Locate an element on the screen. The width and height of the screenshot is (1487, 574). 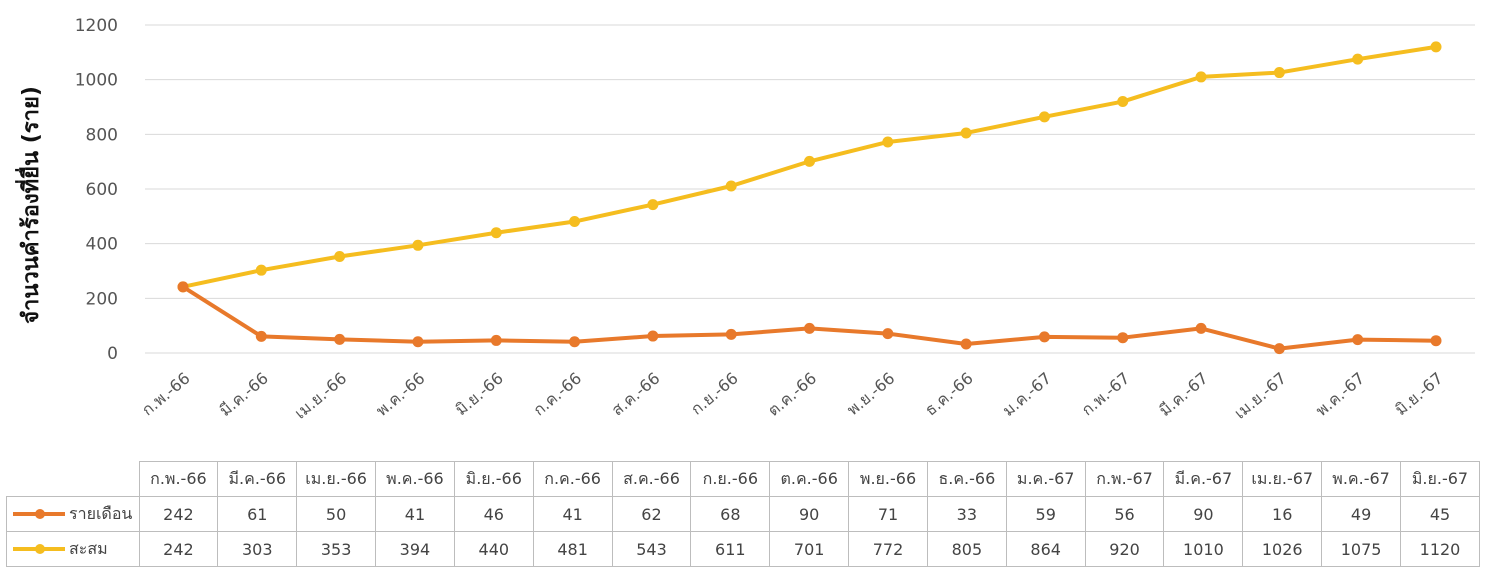
table-header-cell: เม.ย.-66 is located at coordinates (336, 479).